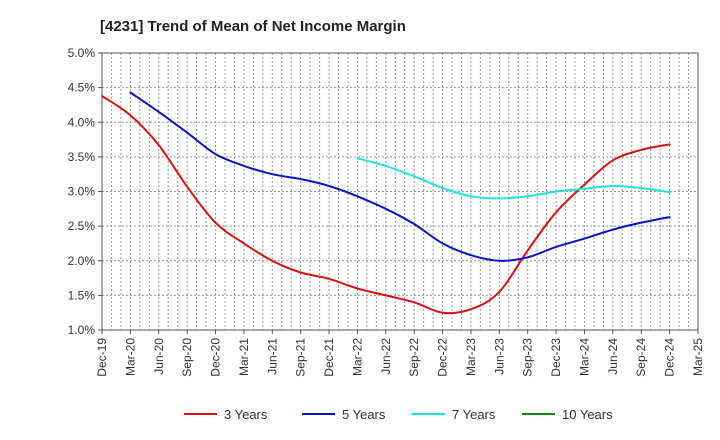 The height and width of the screenshot is (440, 720). I want to click on y-tick-label: 3.5%, so click(82, 157).